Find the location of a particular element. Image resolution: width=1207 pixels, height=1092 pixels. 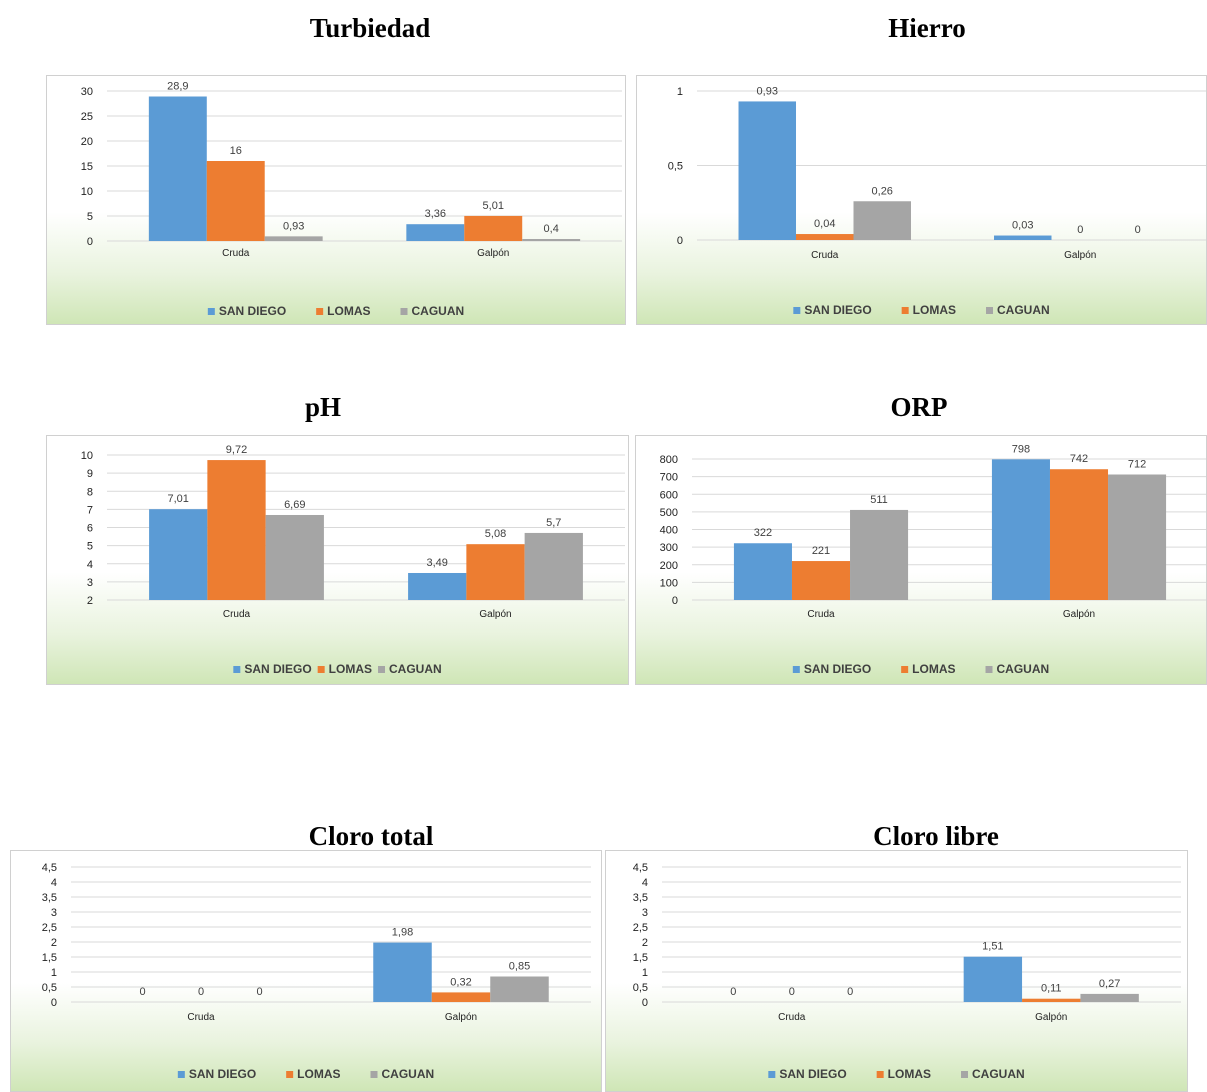

data-label: 16 is located at coordinates (236, 151).